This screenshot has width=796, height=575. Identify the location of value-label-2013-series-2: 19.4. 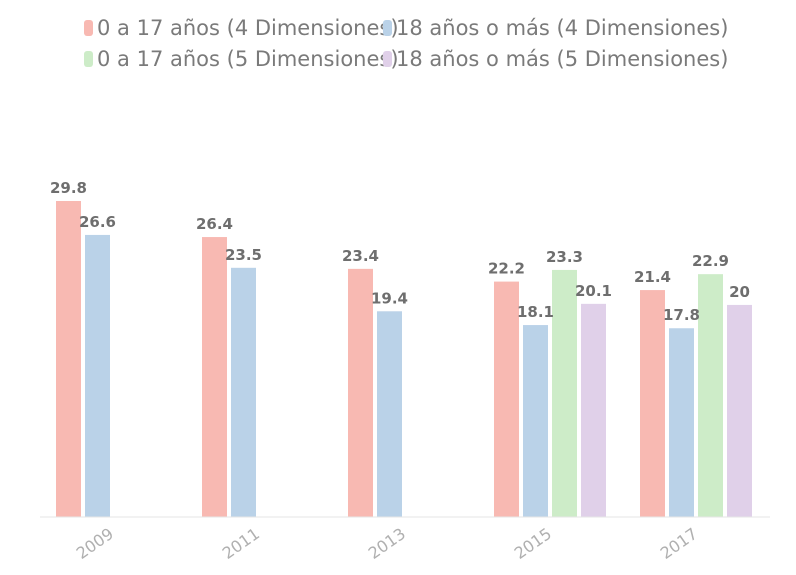
(389, 298).